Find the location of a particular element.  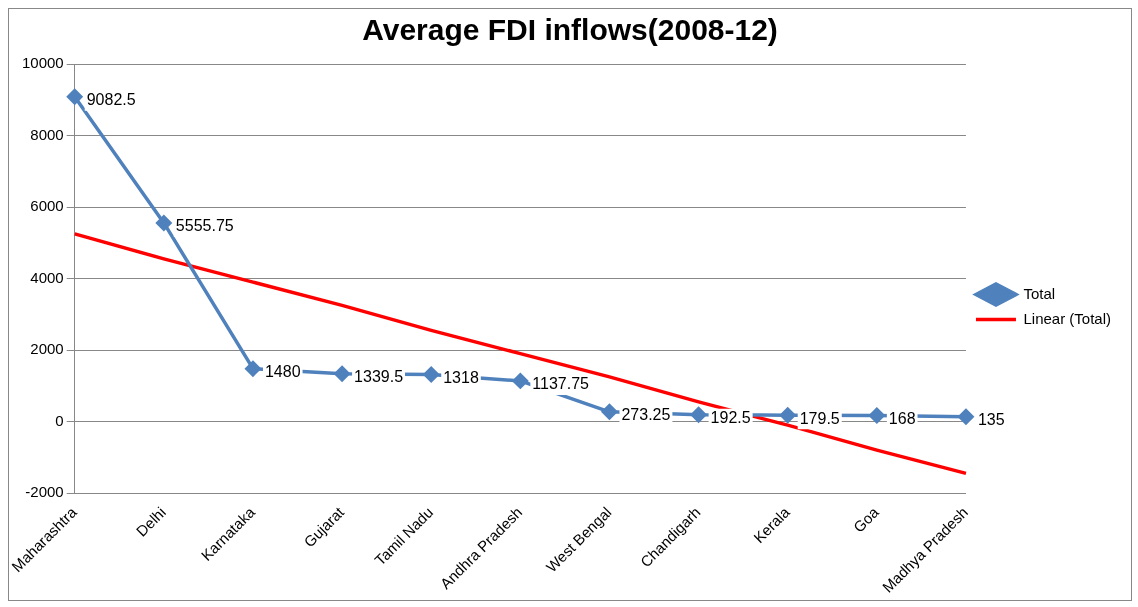

data-label: 1137.75 is located at coordinates (561, 384).